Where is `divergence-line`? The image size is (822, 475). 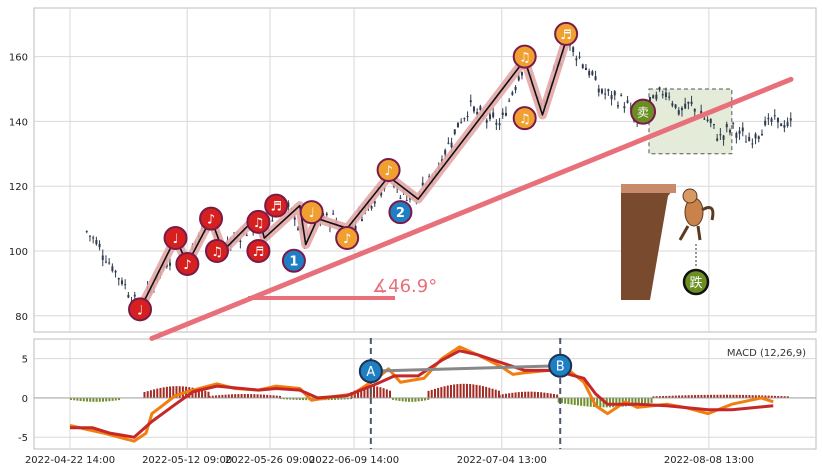 divergence-line is located at coordinates (465, 368).